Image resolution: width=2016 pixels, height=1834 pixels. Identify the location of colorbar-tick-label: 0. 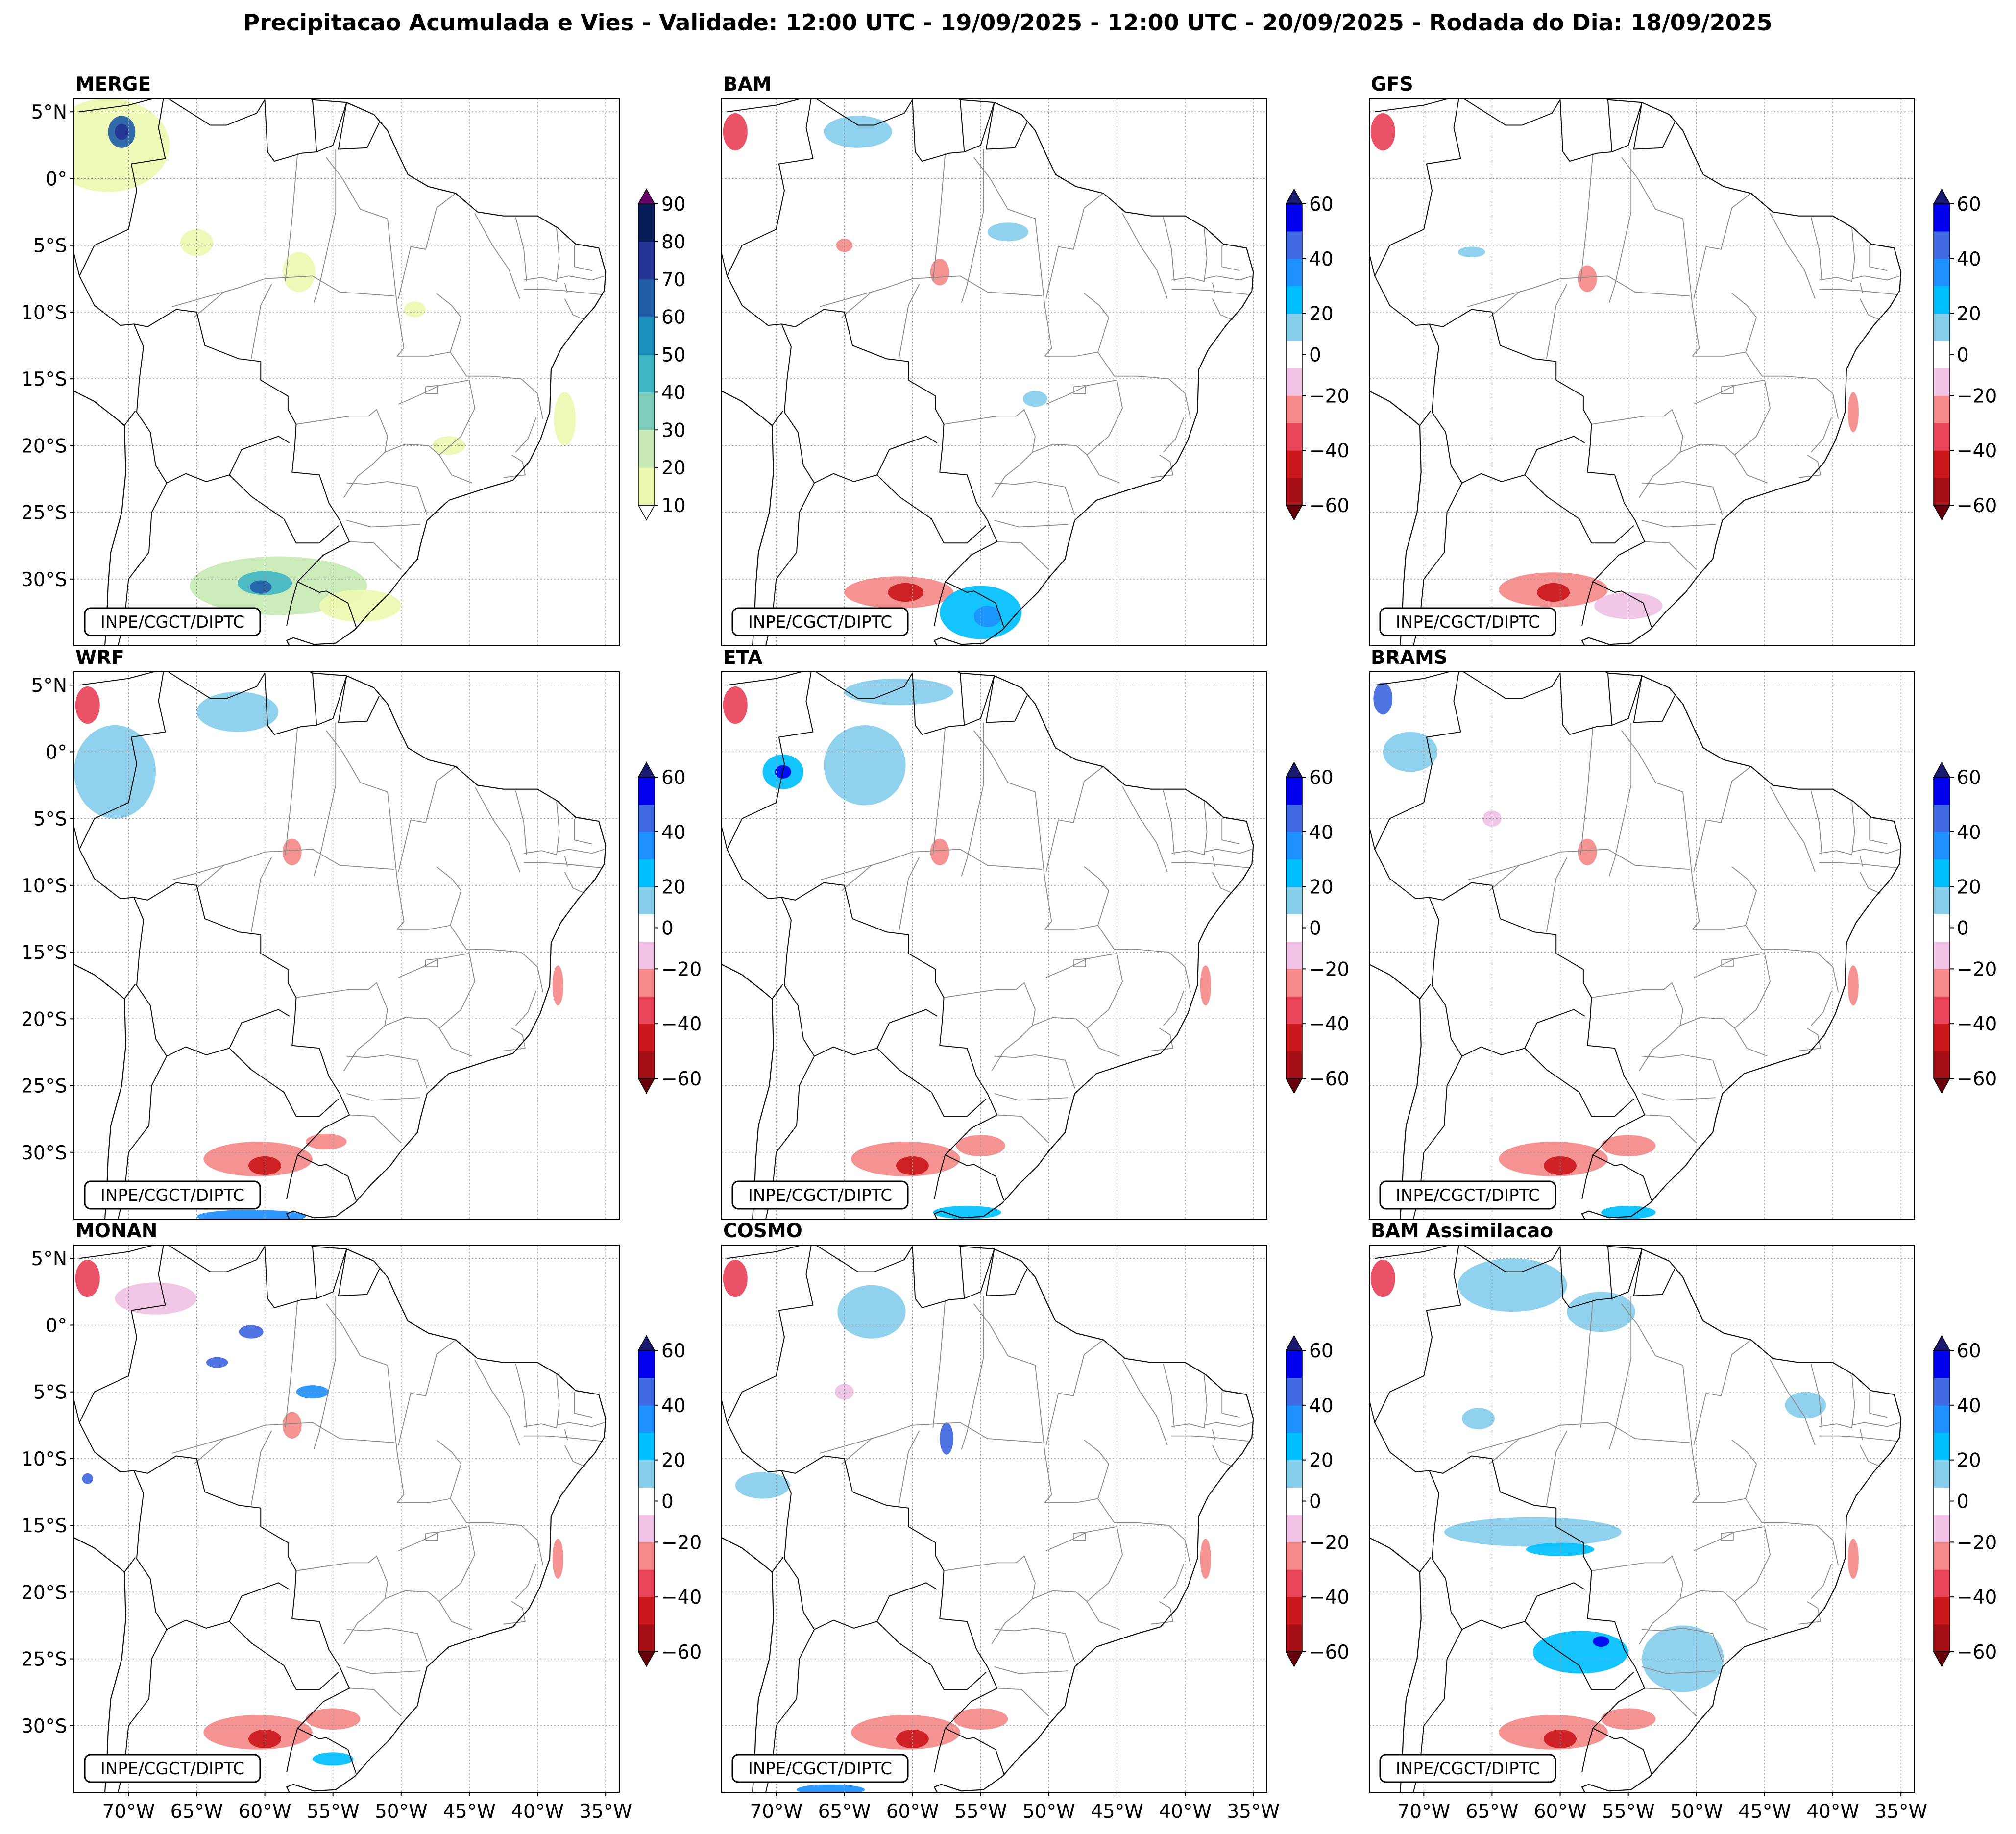
(1315, 929).